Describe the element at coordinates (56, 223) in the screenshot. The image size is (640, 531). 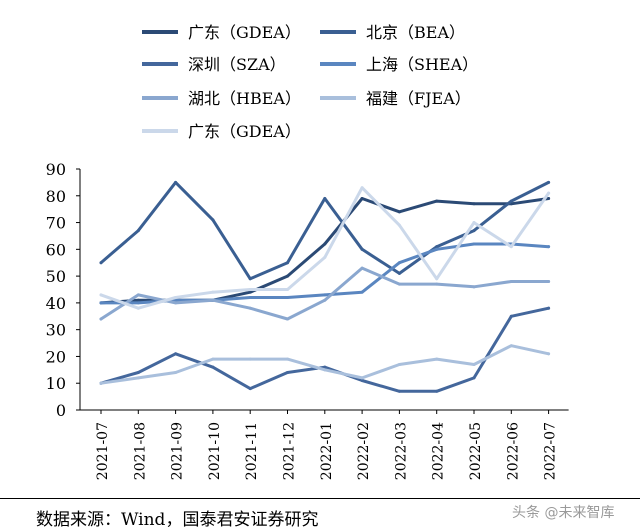
I see `y-tick-label: 70` at that location.